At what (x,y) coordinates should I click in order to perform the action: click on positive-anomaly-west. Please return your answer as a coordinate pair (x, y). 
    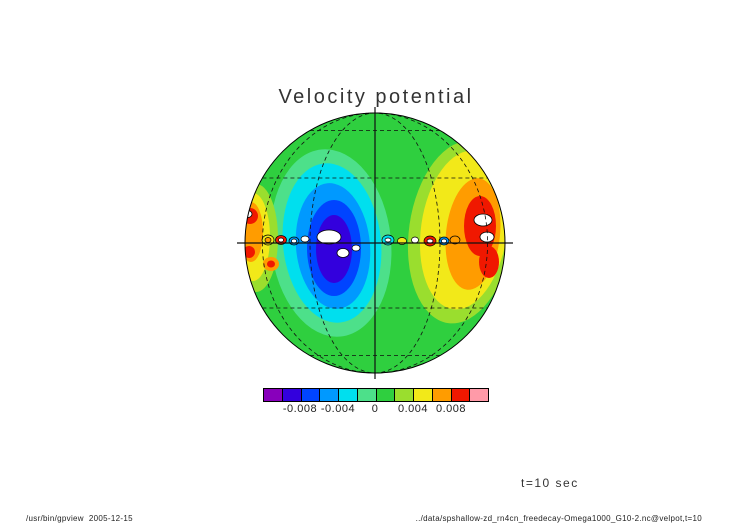
    Looking at the image, I should click on (262, 238).